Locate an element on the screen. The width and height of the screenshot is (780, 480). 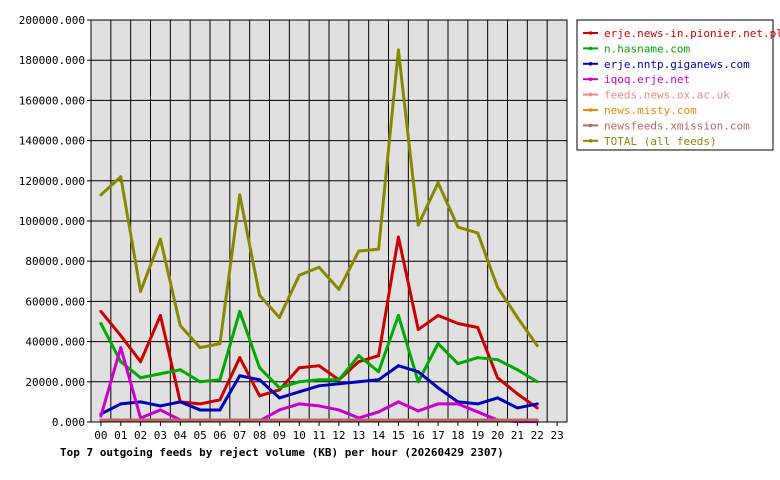
legend-label: erje.news-in.pionier.net.pl is located at coordinates (692, 33).